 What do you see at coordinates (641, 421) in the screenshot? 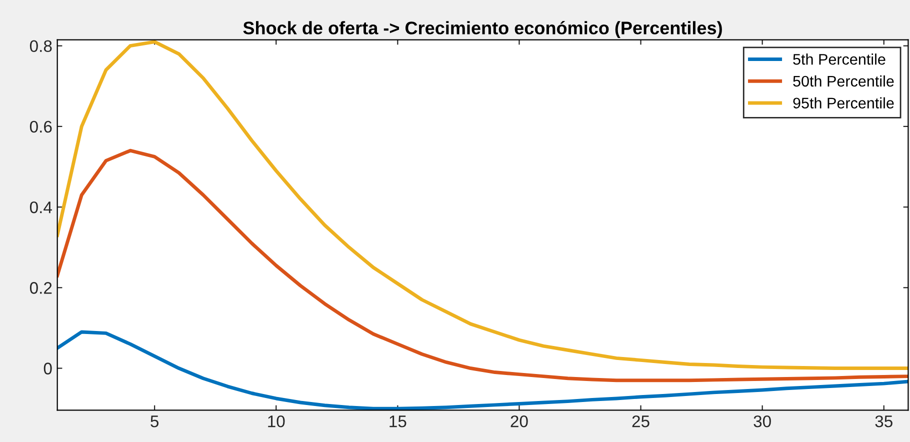
I see `x-tick-label: 25` at bounding box center [641, 421].